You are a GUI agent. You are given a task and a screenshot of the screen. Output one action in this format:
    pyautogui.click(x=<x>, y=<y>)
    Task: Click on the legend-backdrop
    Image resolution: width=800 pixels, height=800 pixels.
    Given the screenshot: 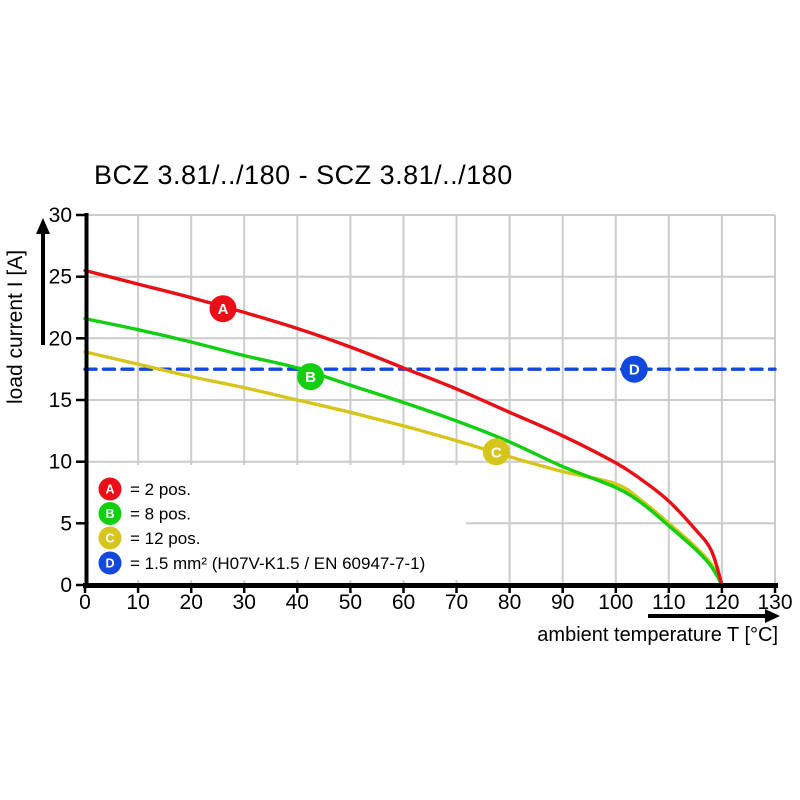 What is the action you would take?
    pyautogui.click(x=277, y=522)
    